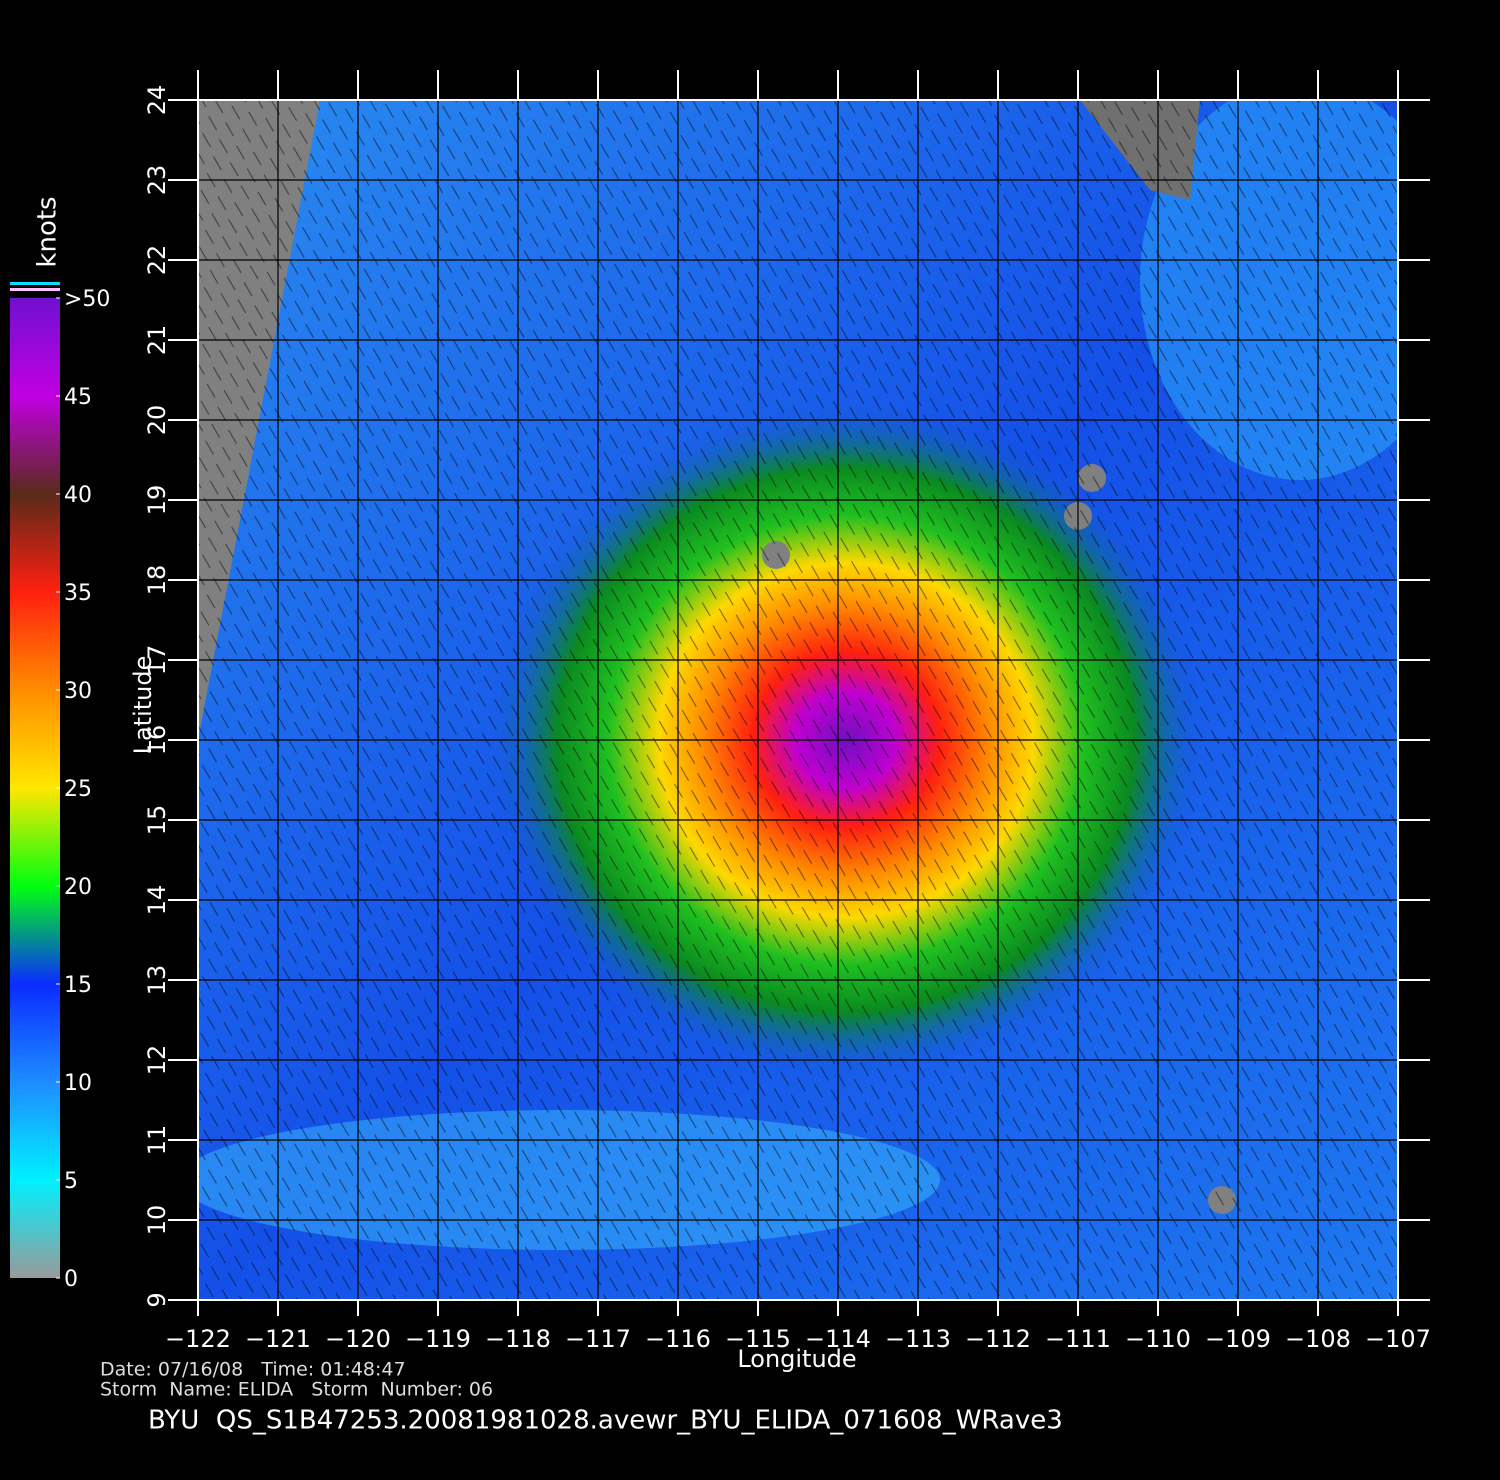  I want to click on info-line: Storm Name: ELIDA Storm Number: 06, so click(296, 1390).